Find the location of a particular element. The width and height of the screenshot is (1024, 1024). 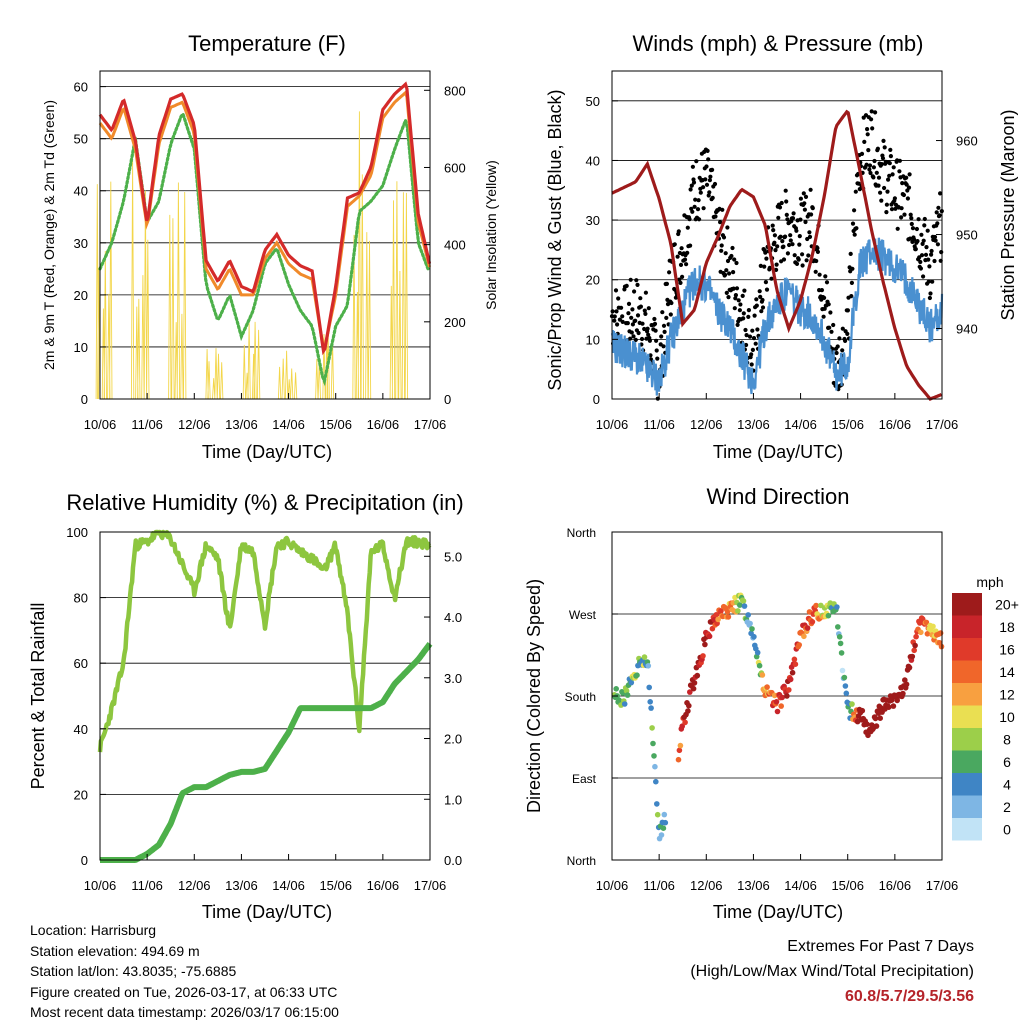

humidity-xlabel: Time (Day/UTC) is located at coordinates (267, 912).